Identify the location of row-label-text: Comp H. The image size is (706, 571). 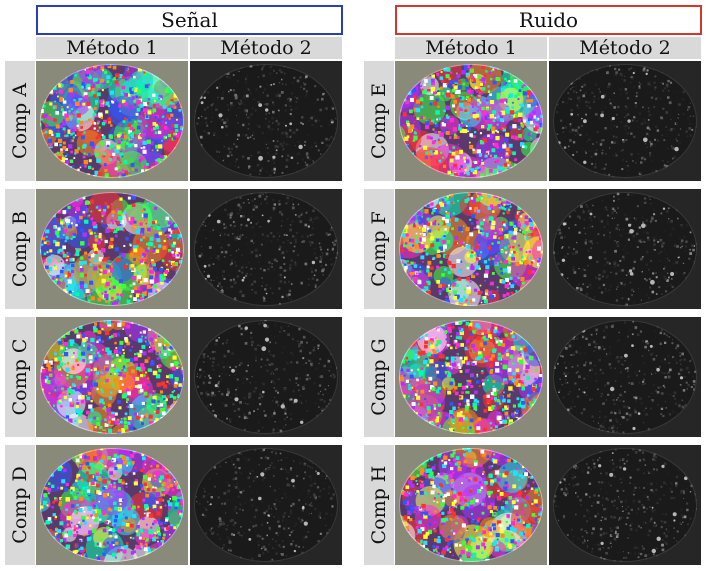
(379, 505).